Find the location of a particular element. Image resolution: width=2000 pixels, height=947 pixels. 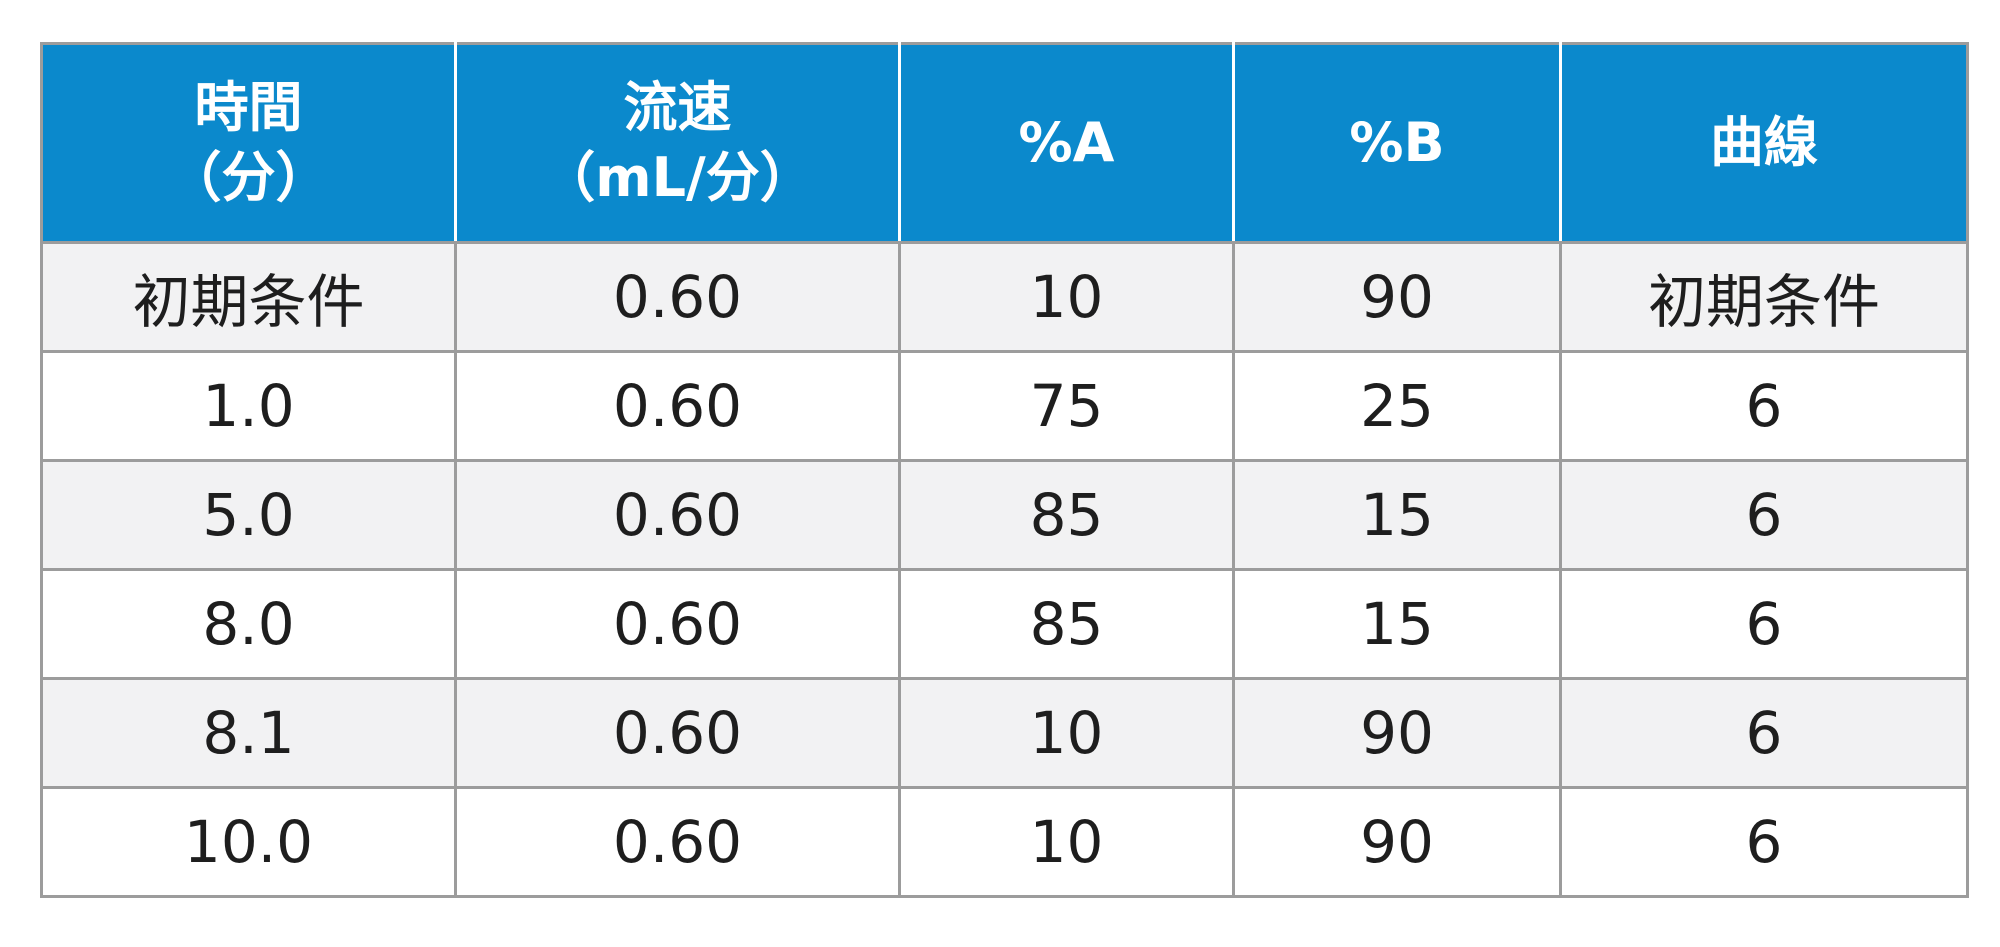

cell-time: 8.0 is located at coordinates (248, 624).